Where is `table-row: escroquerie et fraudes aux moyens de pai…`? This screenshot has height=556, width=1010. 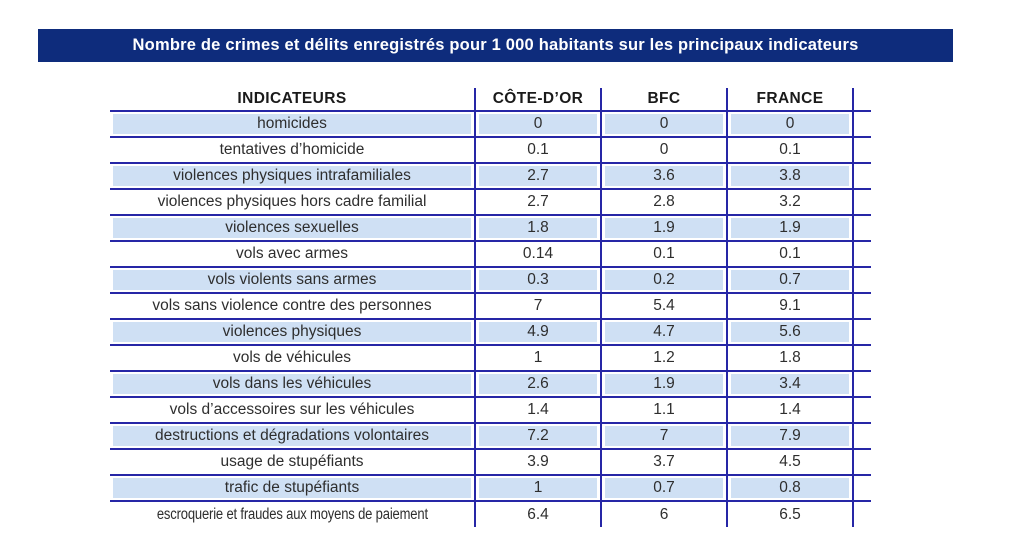 table-row: escroquerie et fraudes aux moyens de pai… is located at coordinates (490, 514).